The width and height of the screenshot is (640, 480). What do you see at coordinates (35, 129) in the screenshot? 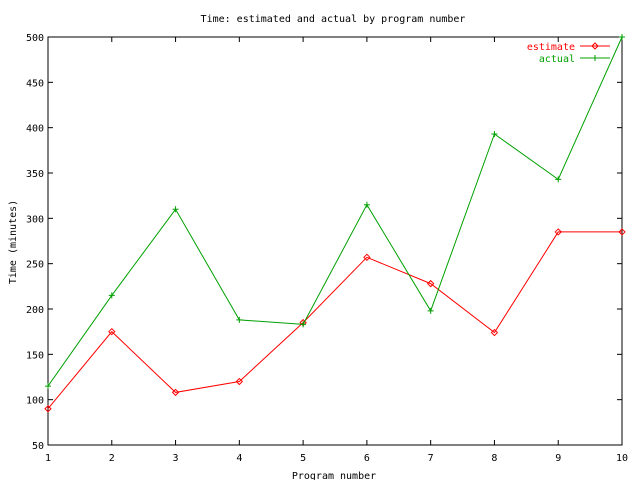
I see `y-tick-label: 400` at bounding box center [35, 129].